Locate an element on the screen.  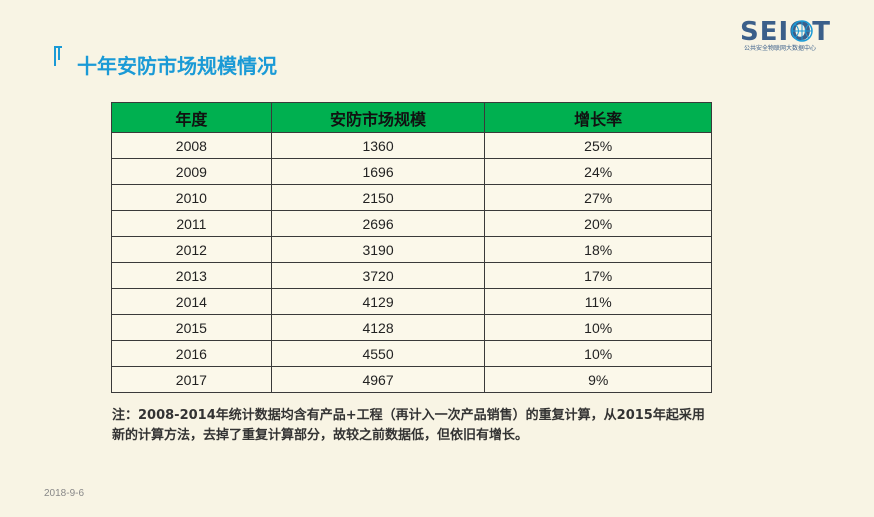
cell-growth-rate: 11% is located at coordinates (598, 301).